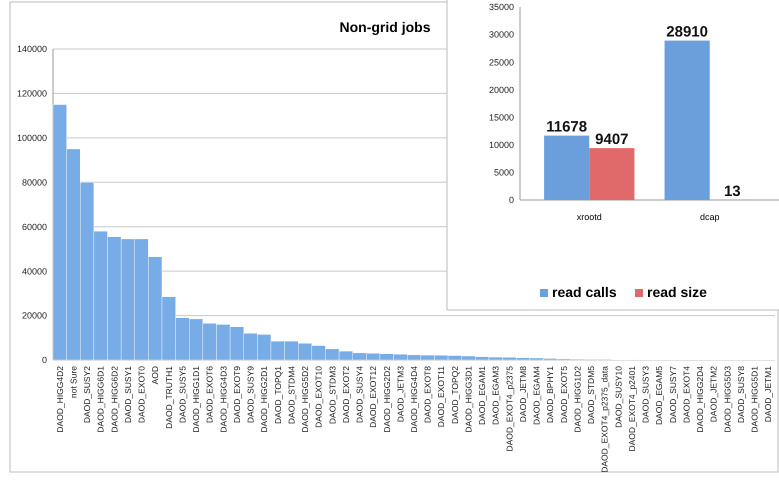  I want to click on x-tick-label: DAOD_HIGG6D1, so click(101, 399).